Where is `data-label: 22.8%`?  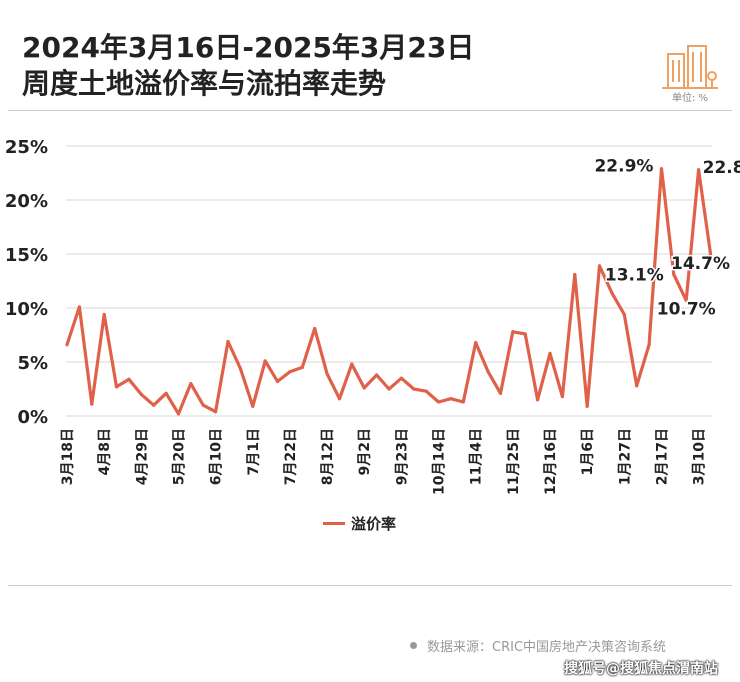 data-label: 22.8% is located at coordinates (721, 168).